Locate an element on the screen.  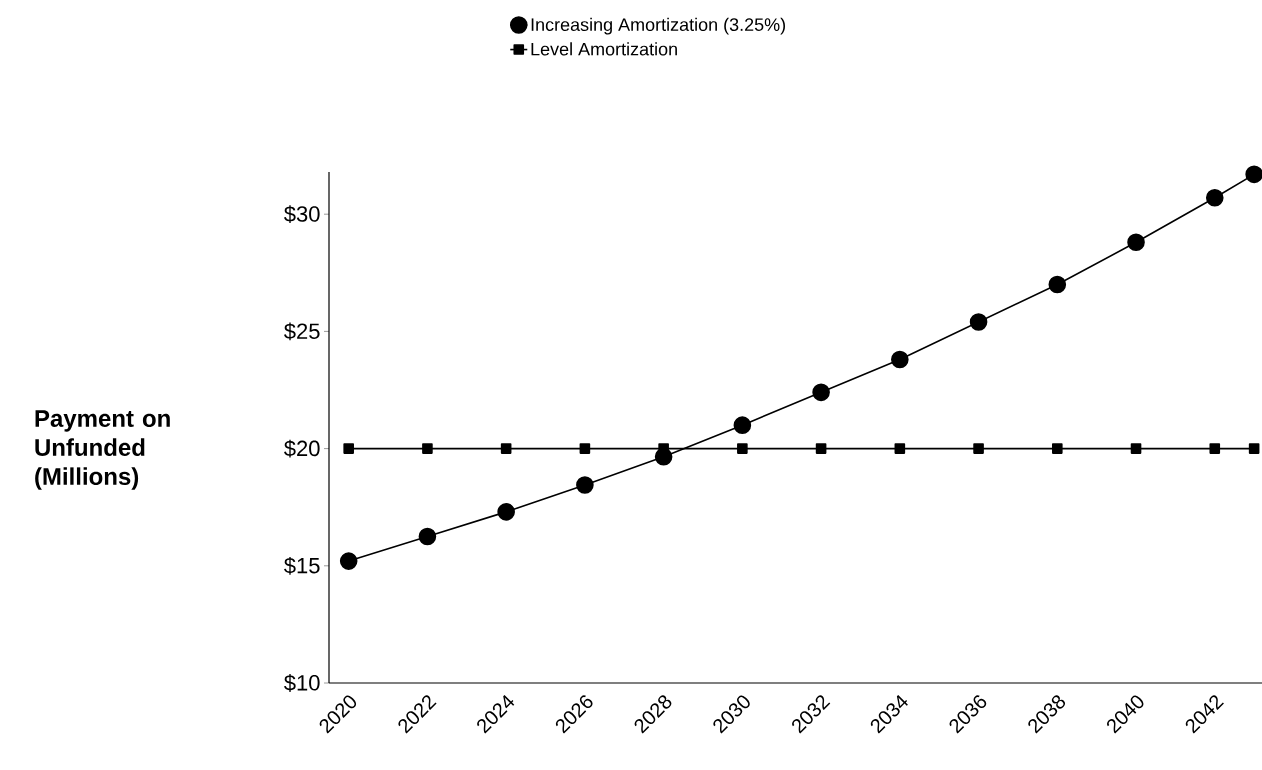
legend-label: Increasing Amortization (3.25%) is located at coordinates (658, 26).